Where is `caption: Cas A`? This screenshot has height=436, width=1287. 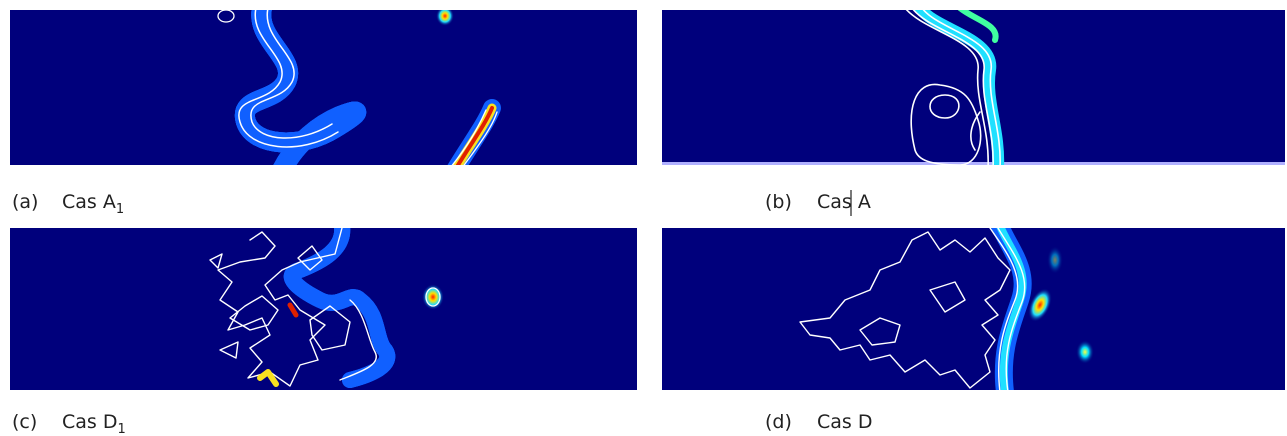
caption: Cas A is located at coordinates (844, 202).